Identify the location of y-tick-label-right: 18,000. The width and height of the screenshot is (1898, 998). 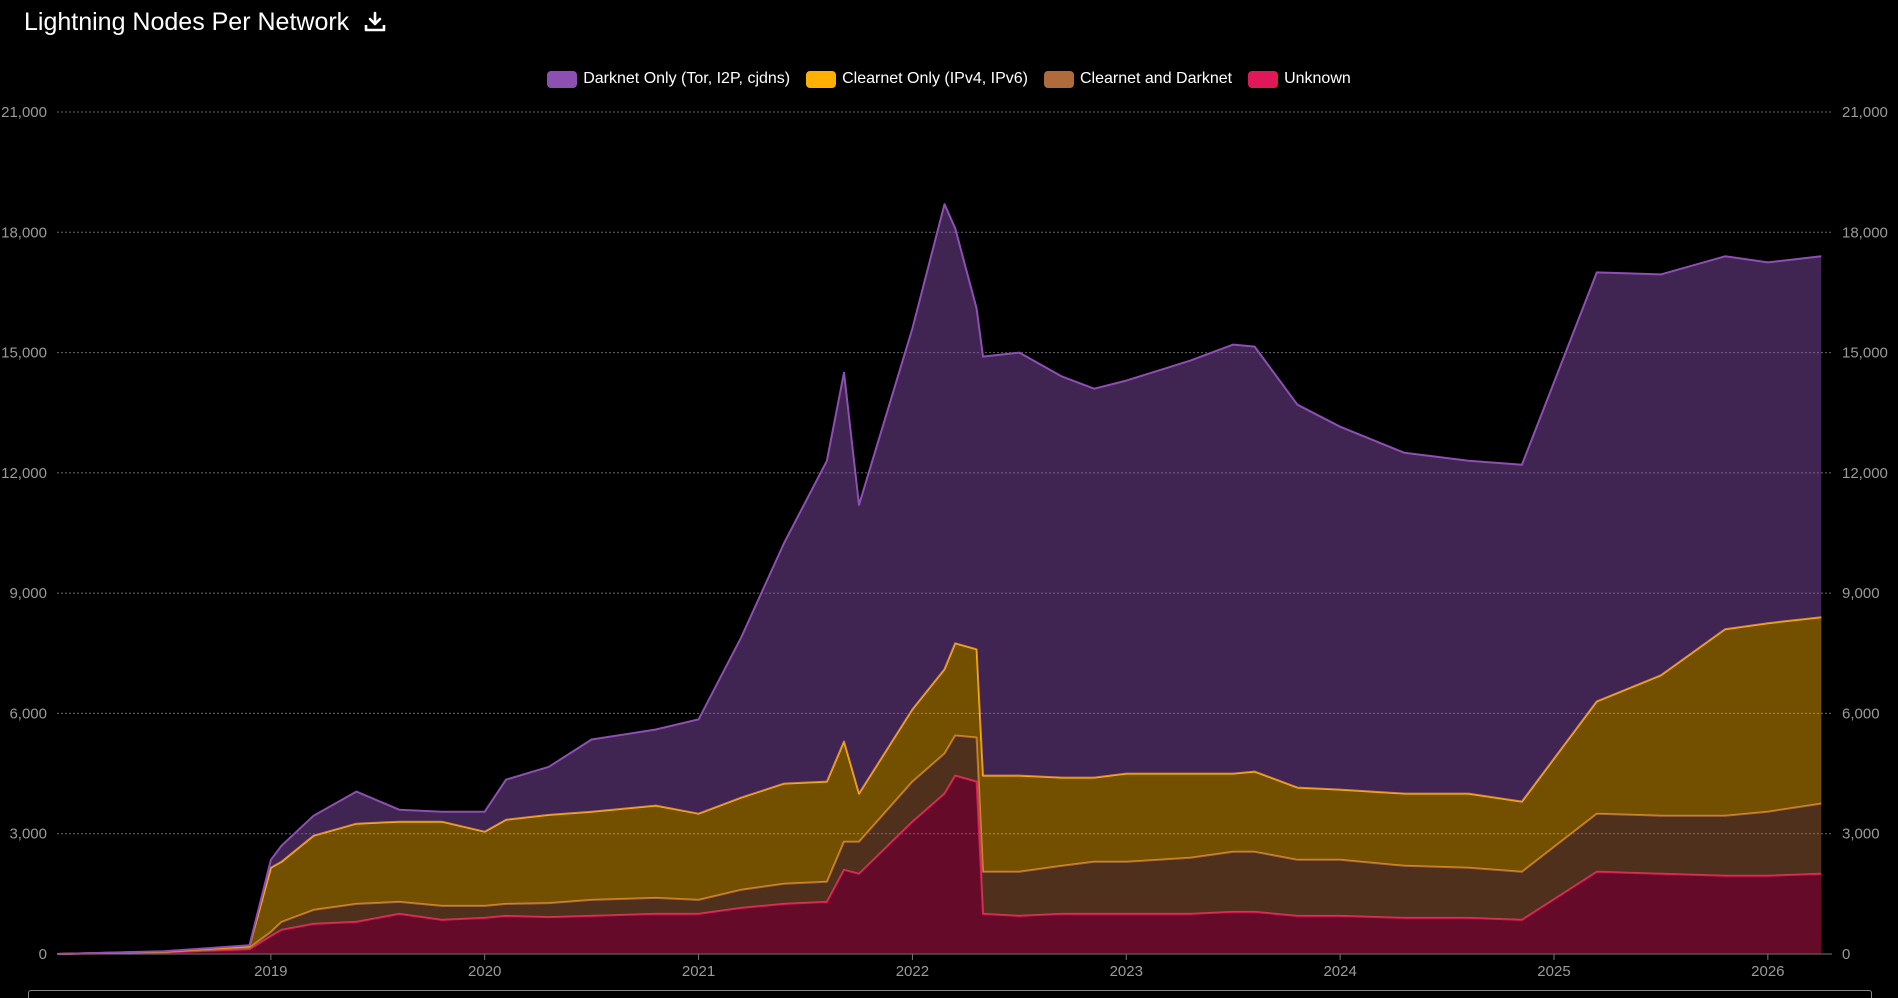
(1865, 232).